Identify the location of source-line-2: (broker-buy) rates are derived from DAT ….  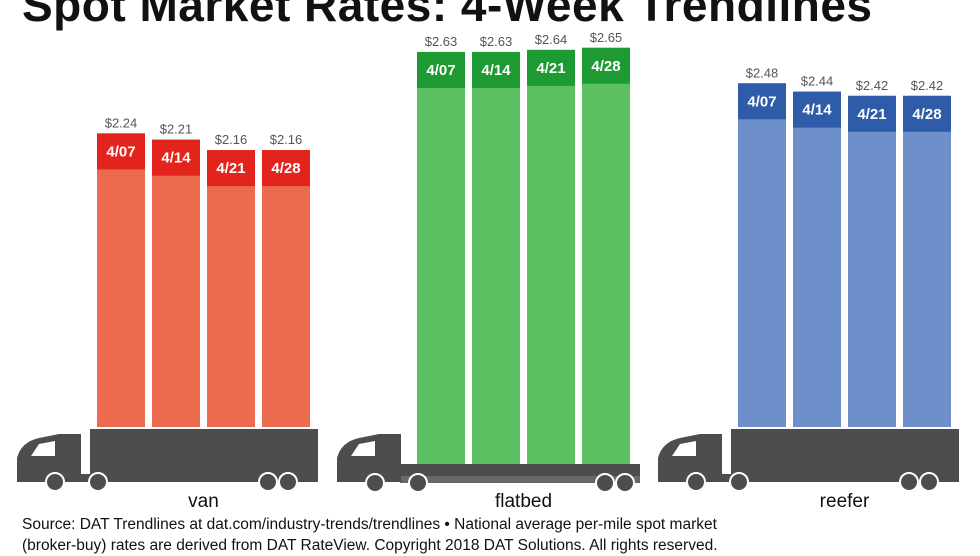
(370, 545).